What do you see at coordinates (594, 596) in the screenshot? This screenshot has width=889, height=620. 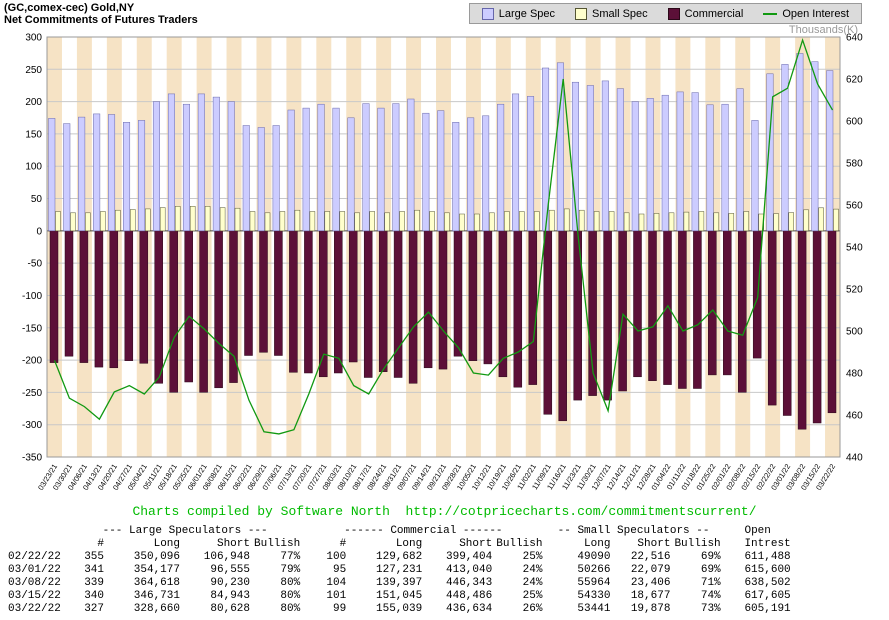 I see `table-cell: 54330` at bounding box center [594, 596].